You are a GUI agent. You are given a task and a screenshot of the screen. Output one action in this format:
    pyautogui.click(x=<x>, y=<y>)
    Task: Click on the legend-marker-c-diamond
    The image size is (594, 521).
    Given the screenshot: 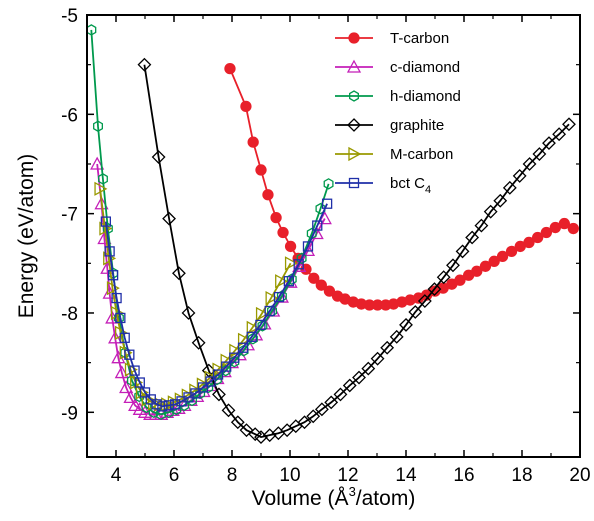 What is the action you would take?
    pyautogui.click(x=354, y=66)
    